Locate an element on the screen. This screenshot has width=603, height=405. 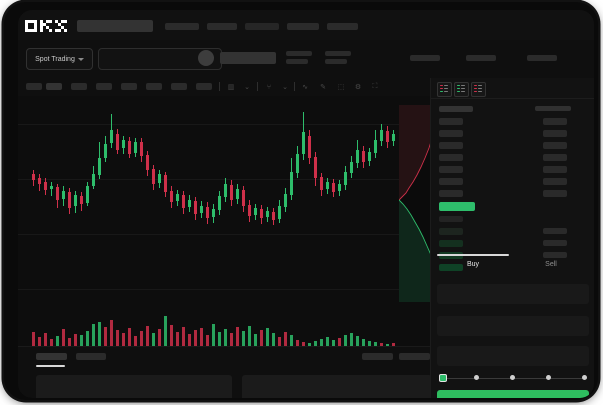
orders-tab-1-underline is located at coordinates (50, 366).